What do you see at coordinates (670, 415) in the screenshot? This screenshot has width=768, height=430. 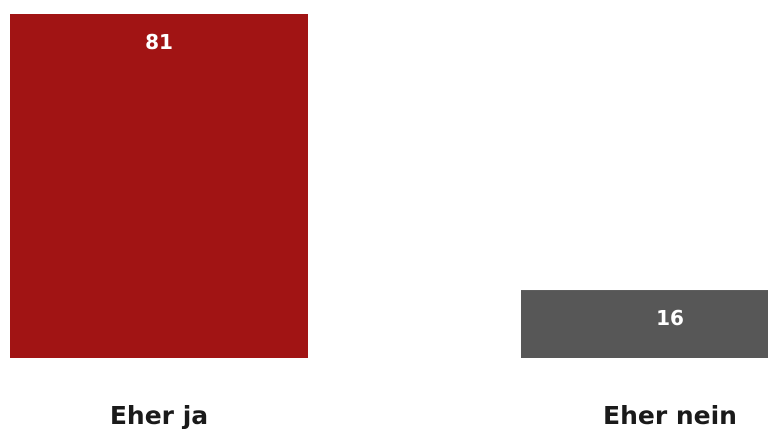 I see `category-label-eher-nein: Eher nein` at bounding box center [670, 415].